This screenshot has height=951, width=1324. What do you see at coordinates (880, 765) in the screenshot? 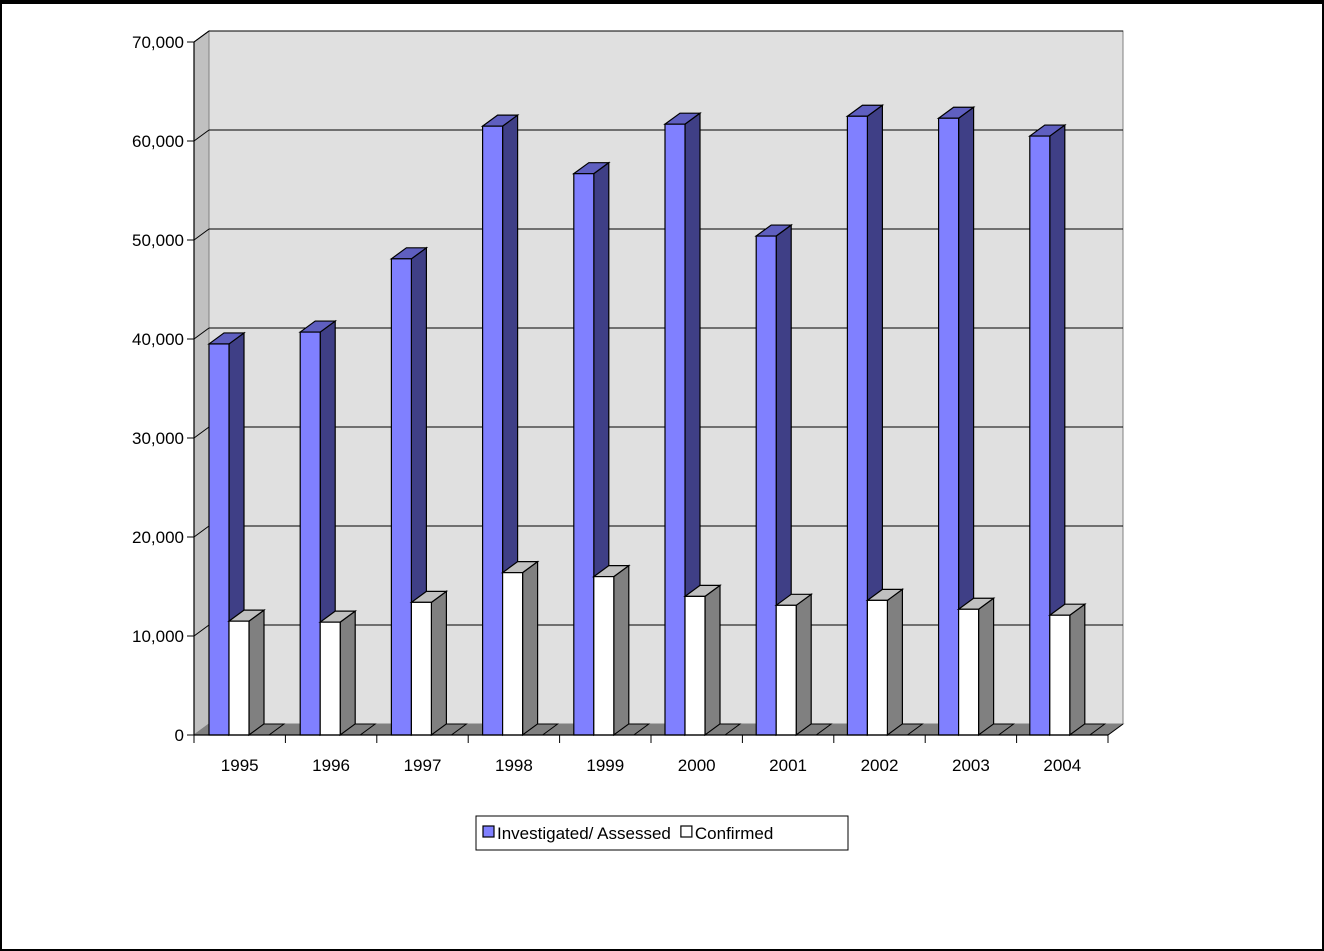
I see `x-tick-label: 2002` at bounding box center [880, 765].